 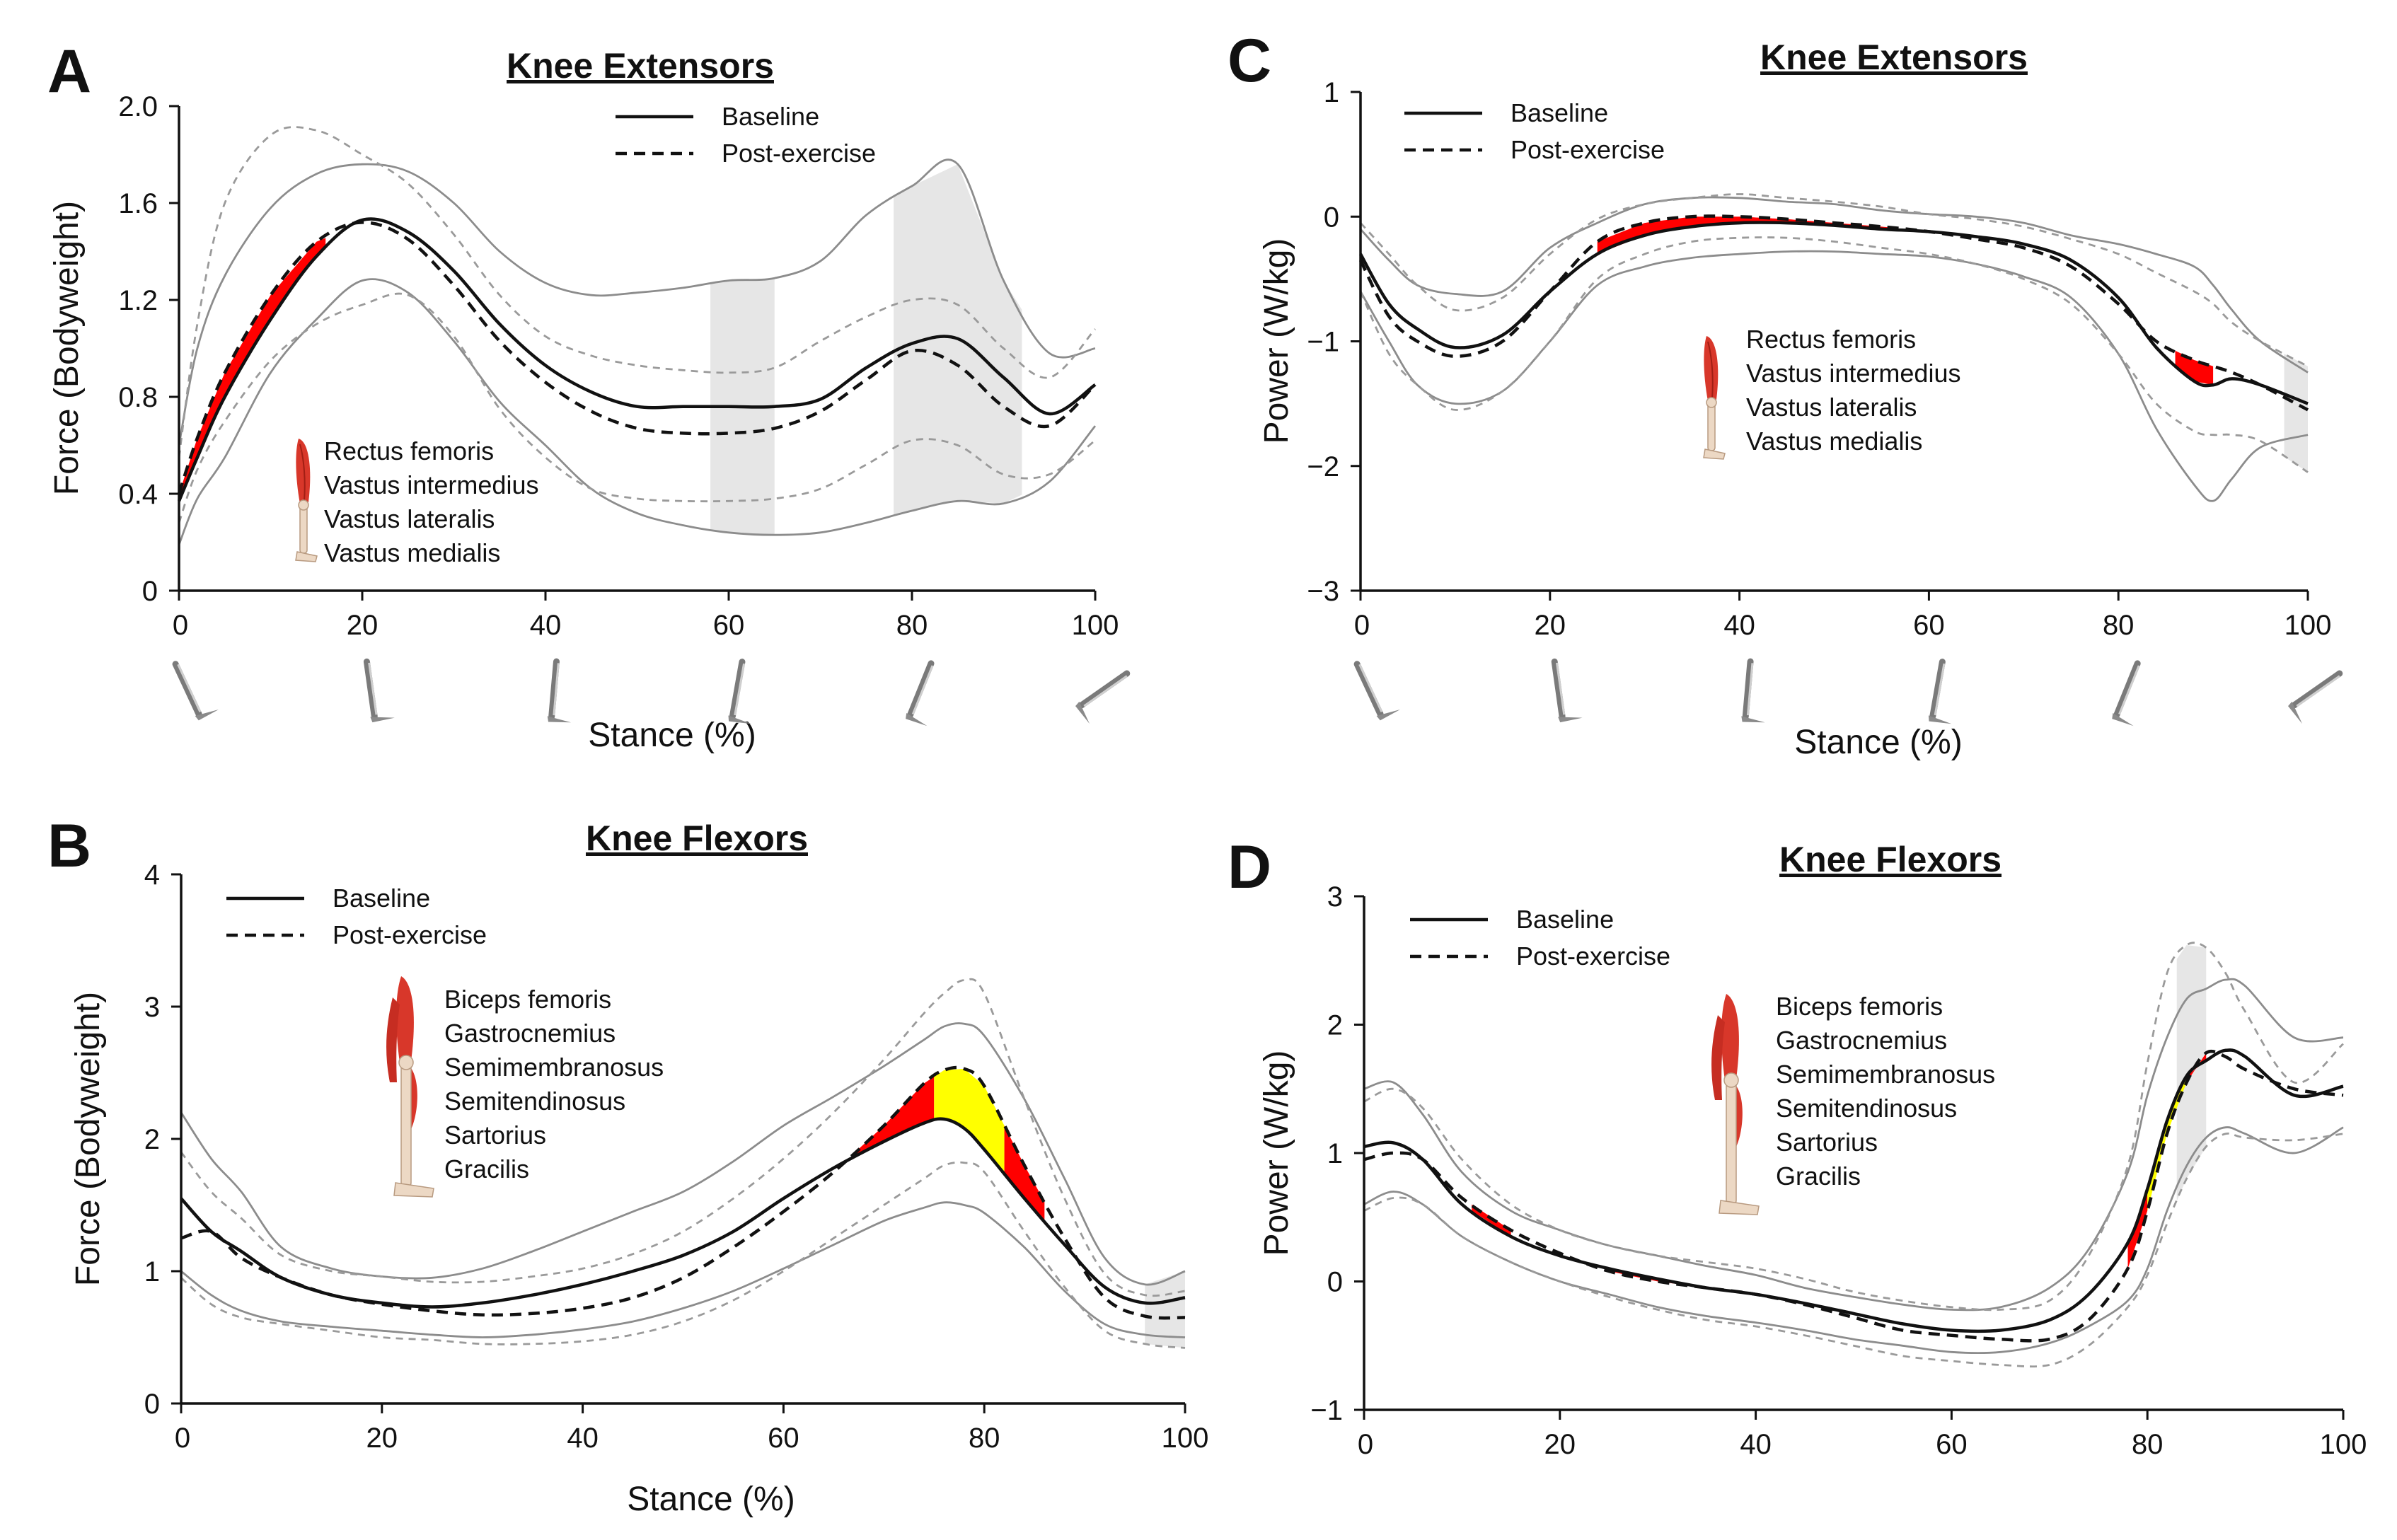 What do you see at coordinates (1323, 591) in the screenshot?
I see `y-tick-label: −3` at bounding box center [1323, 591].